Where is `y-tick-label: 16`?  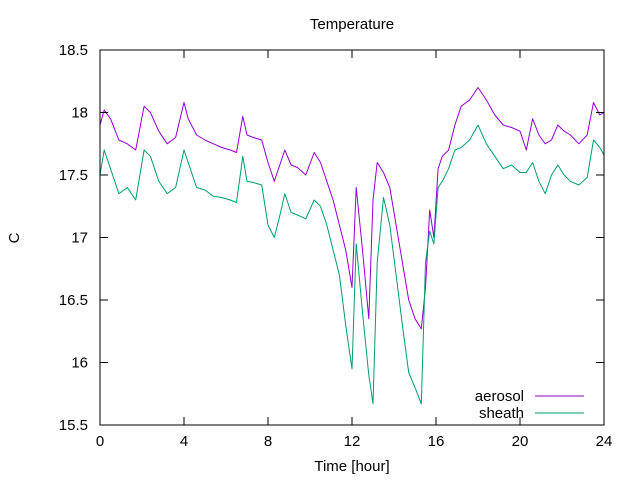 y-tick-label: 16 is located at coordinates (79, 363).